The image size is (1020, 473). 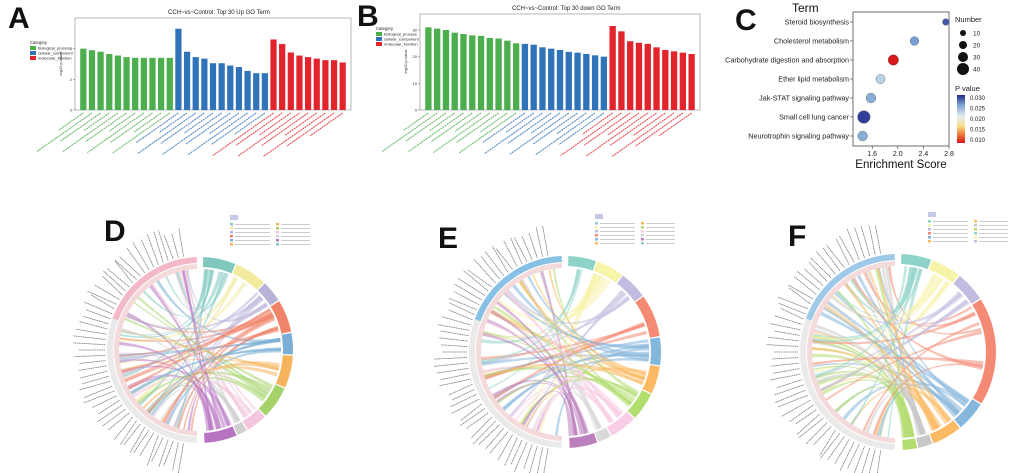 I want to click on term-label: Small cell lung cancer, so click(x=814, y=117).